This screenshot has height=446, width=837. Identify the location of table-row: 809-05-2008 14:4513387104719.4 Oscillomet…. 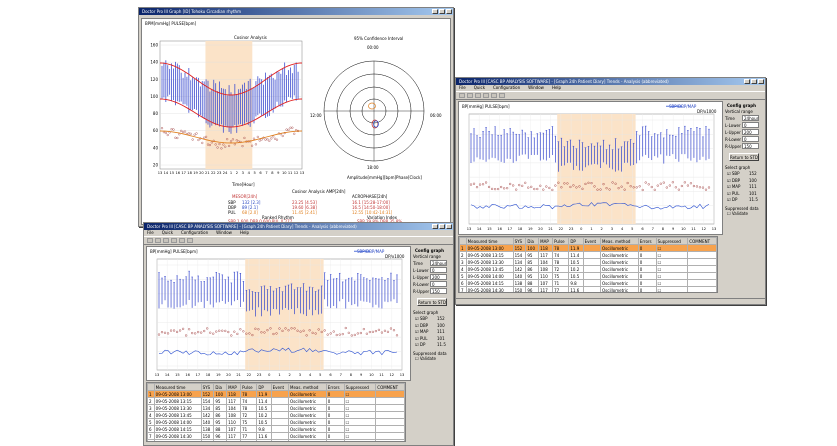
(276, 440).